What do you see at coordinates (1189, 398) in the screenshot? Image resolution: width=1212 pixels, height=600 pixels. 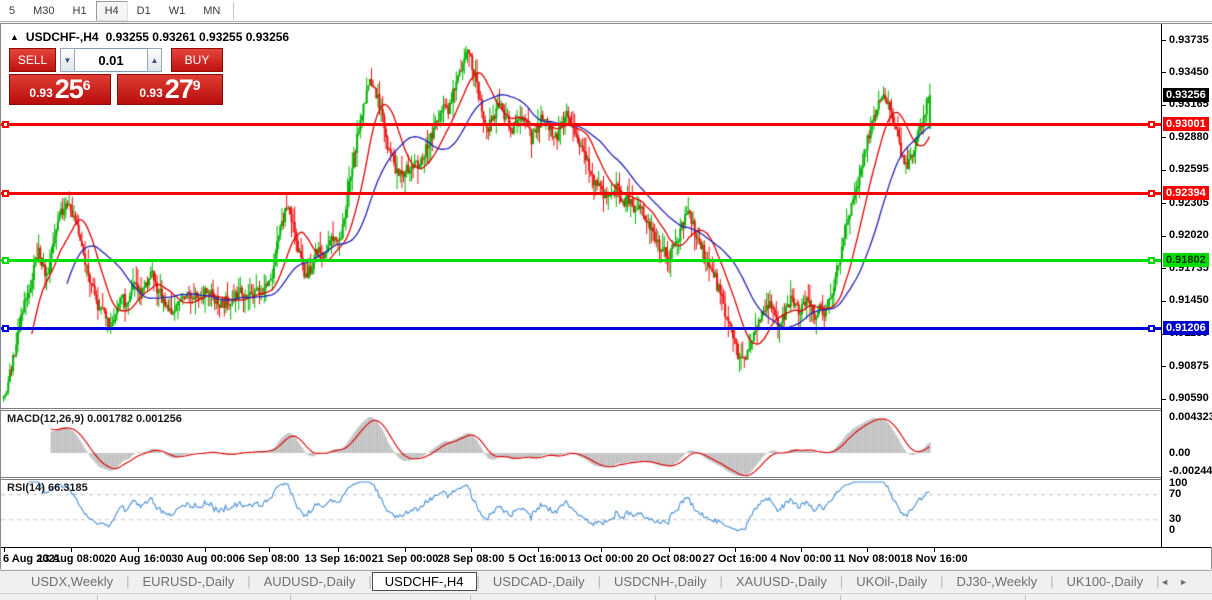 I see `price-tick-label: 0.90590` at bounding box center [1189, 398].